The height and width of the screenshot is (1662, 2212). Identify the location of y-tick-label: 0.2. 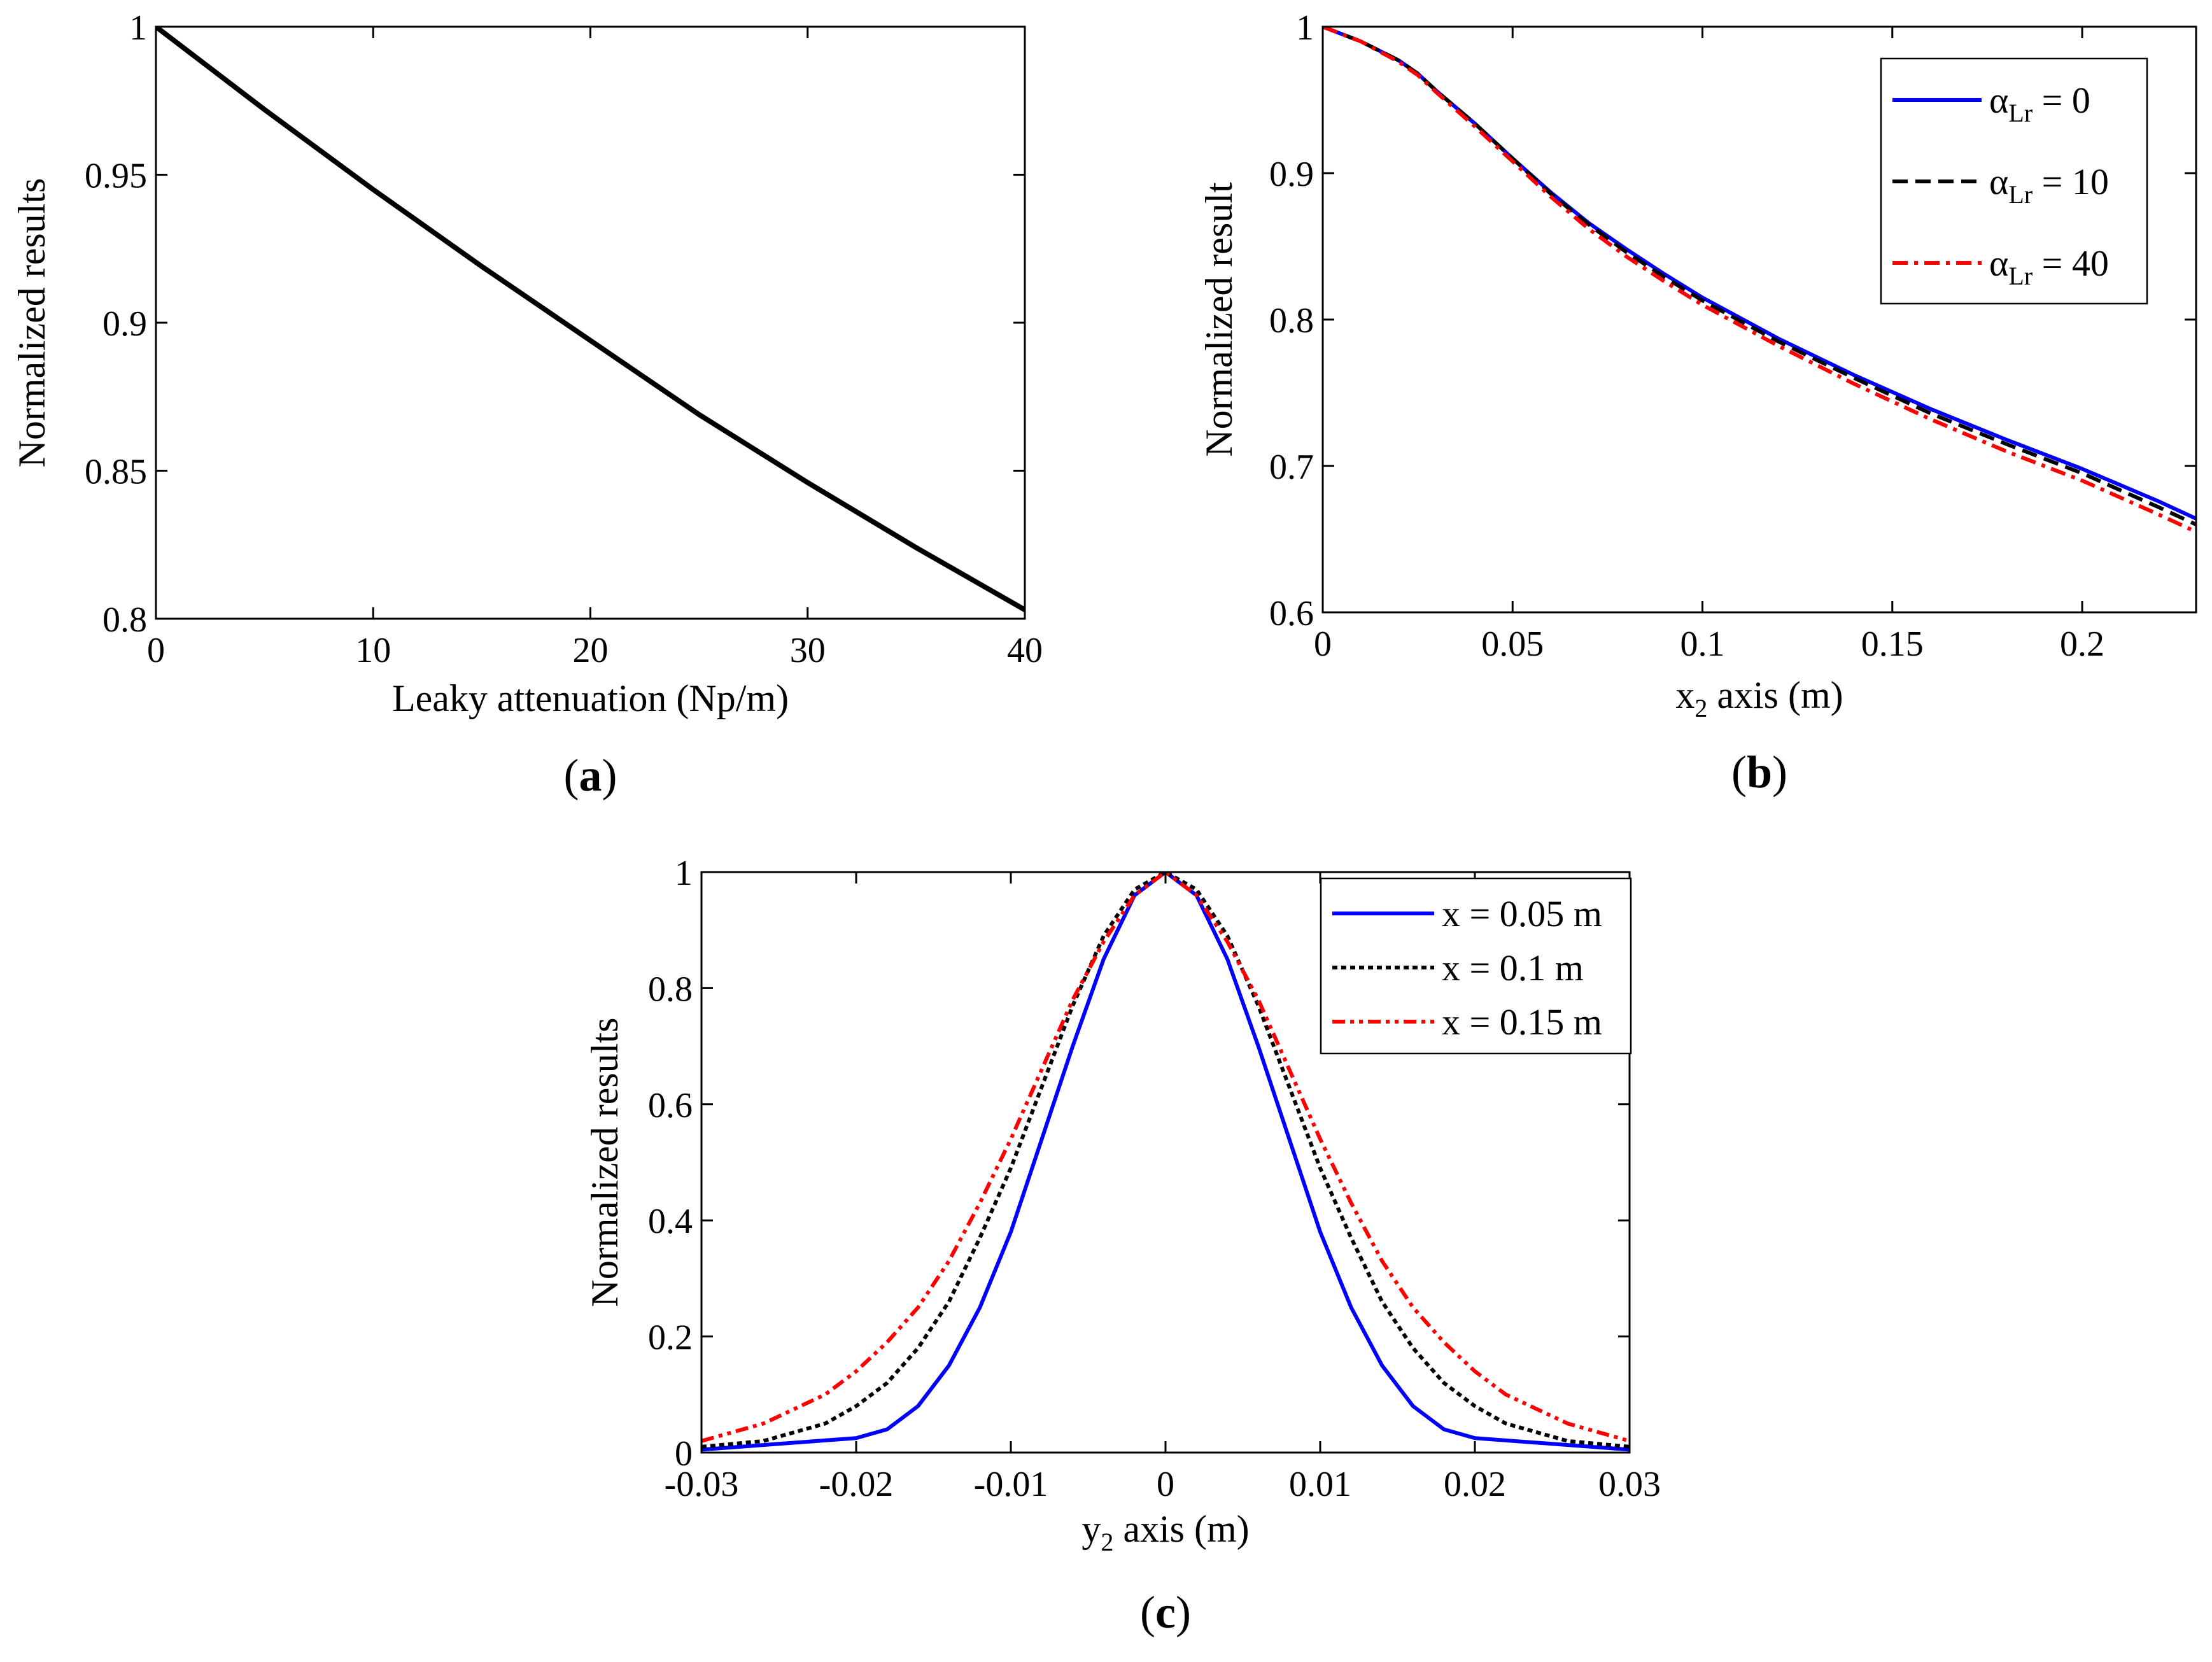
(670, 1338).